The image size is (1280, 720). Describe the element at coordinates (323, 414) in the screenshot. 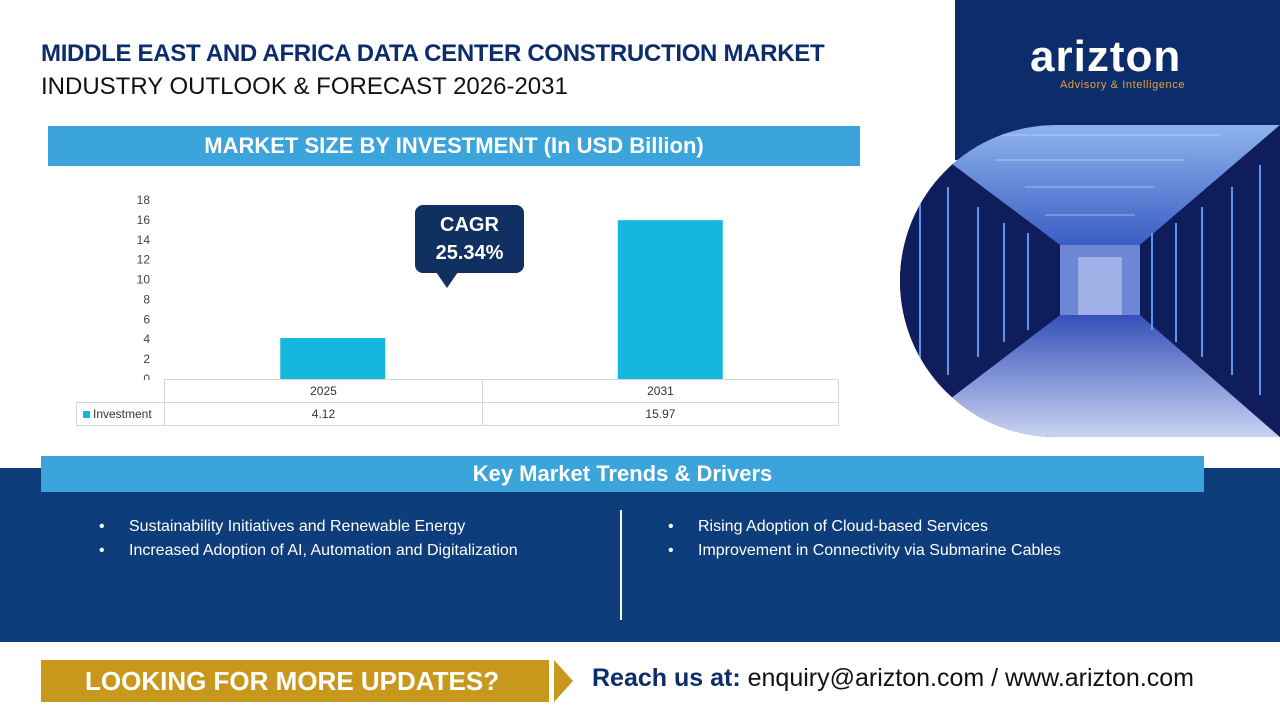

I see `data-label: 4.12` at that location.